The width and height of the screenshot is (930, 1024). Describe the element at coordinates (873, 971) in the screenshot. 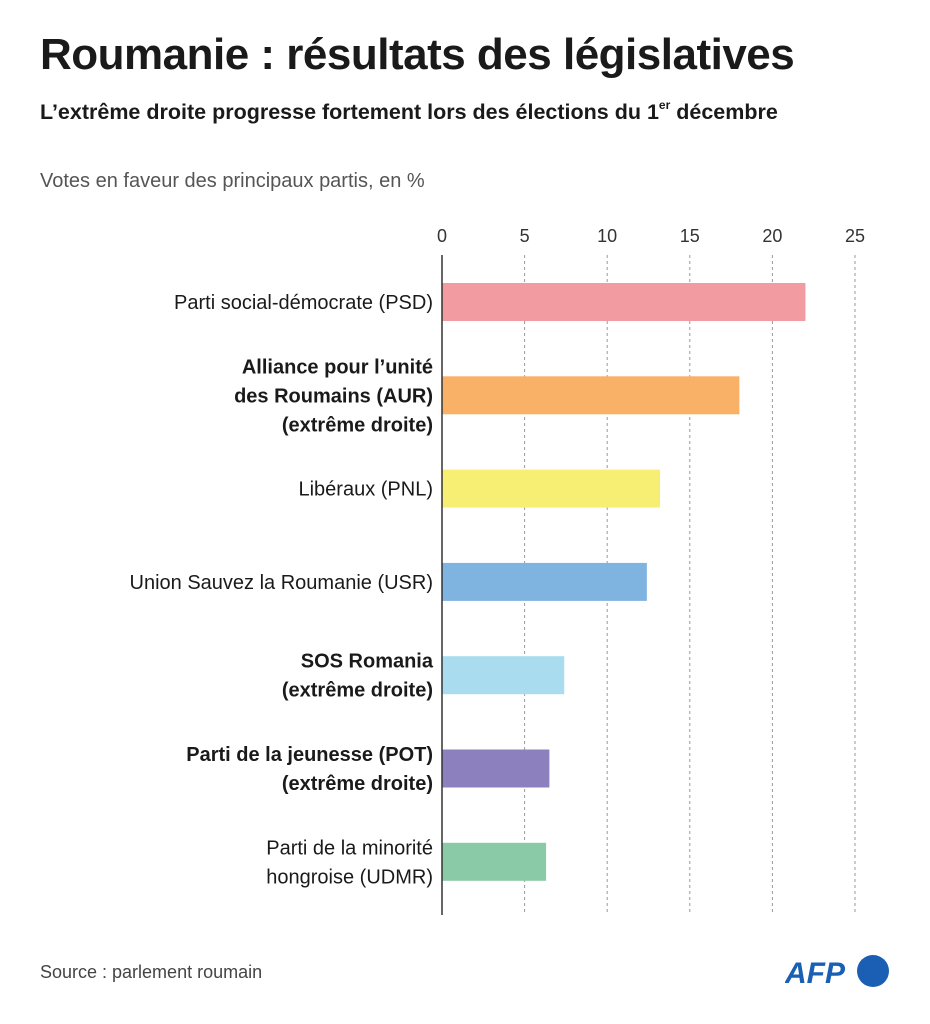

I see `afp-logo-circle` at that location.